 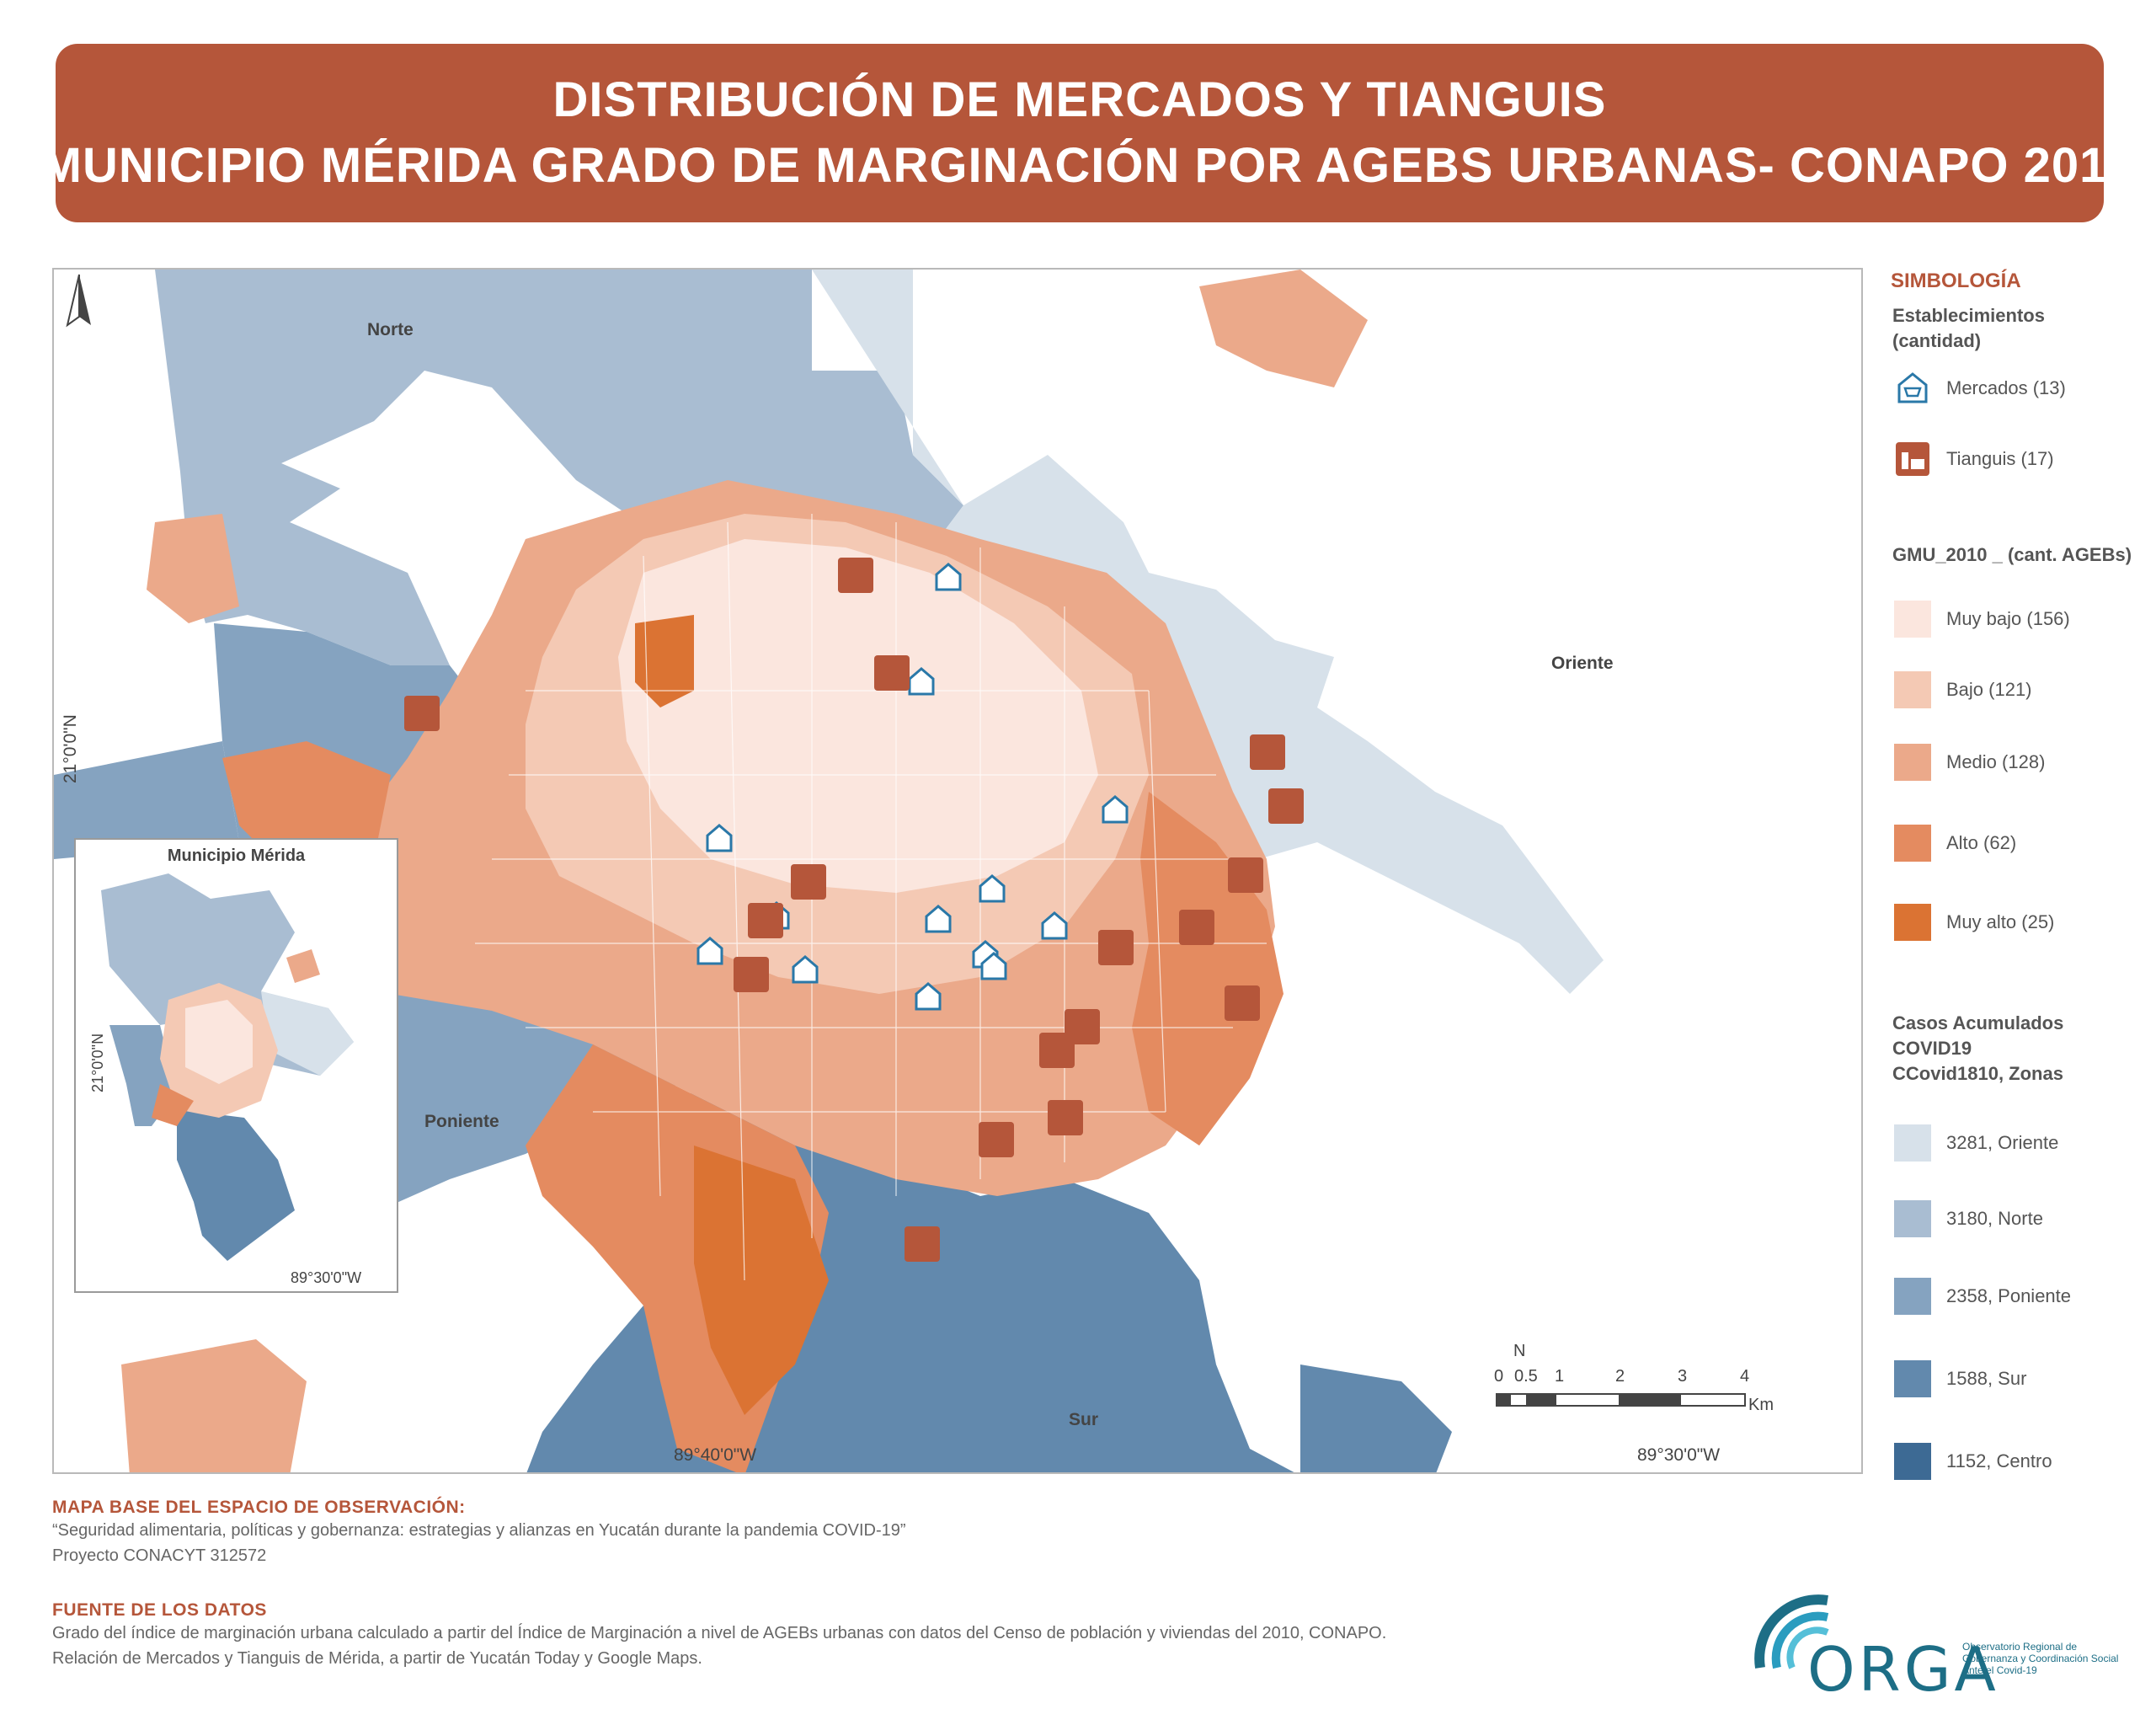 I want to click on market-markers, so click(x=912, y=787).